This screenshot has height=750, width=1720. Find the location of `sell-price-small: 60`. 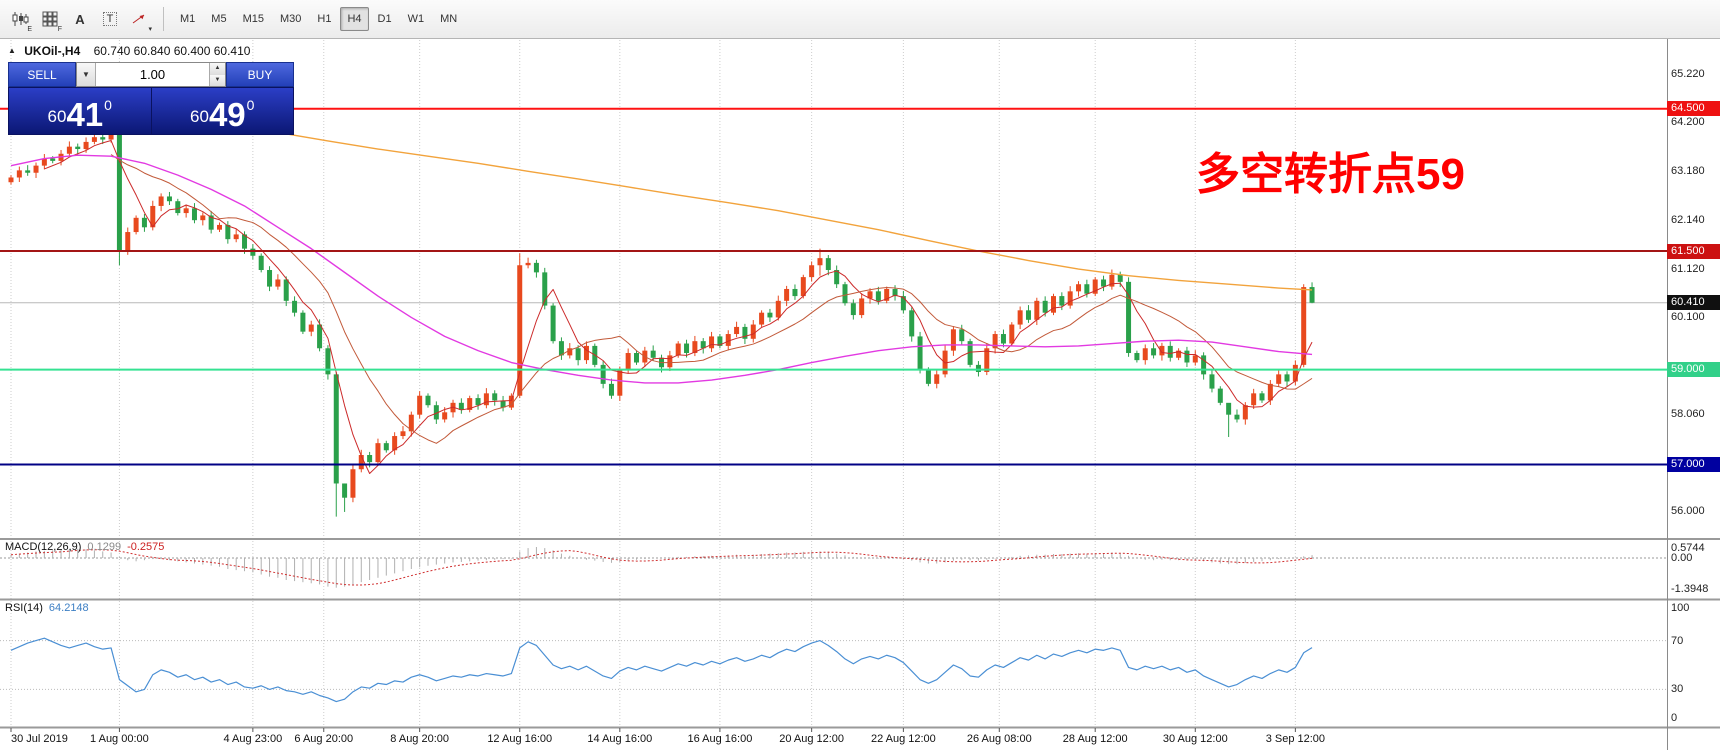

sell-price-small: 60 is located at coordinates (57, 116).